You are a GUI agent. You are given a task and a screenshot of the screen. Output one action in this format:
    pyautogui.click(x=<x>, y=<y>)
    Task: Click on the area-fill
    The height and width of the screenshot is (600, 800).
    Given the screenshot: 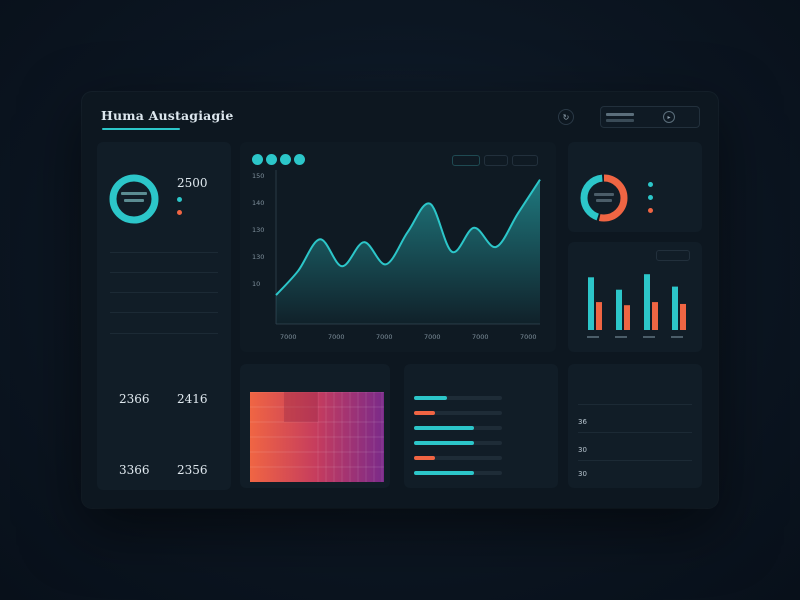 What is the action you would take?
    pyautogui.click(x=408, y=251)
    